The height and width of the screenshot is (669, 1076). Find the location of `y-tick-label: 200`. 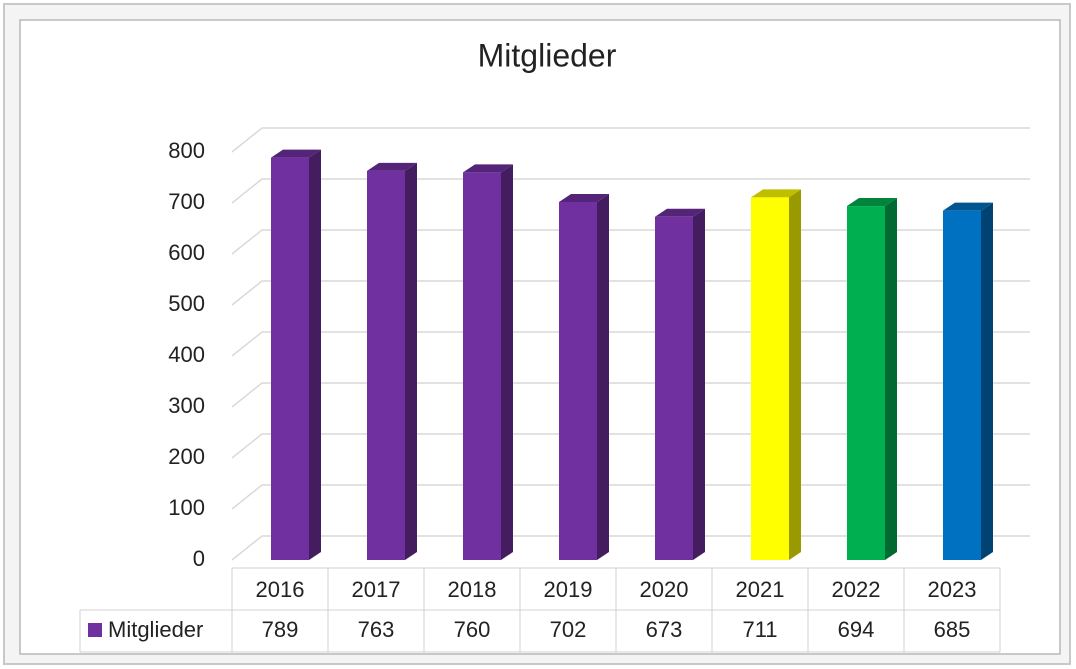

y-tick-label: 200 is located at coordinates (186, 456).